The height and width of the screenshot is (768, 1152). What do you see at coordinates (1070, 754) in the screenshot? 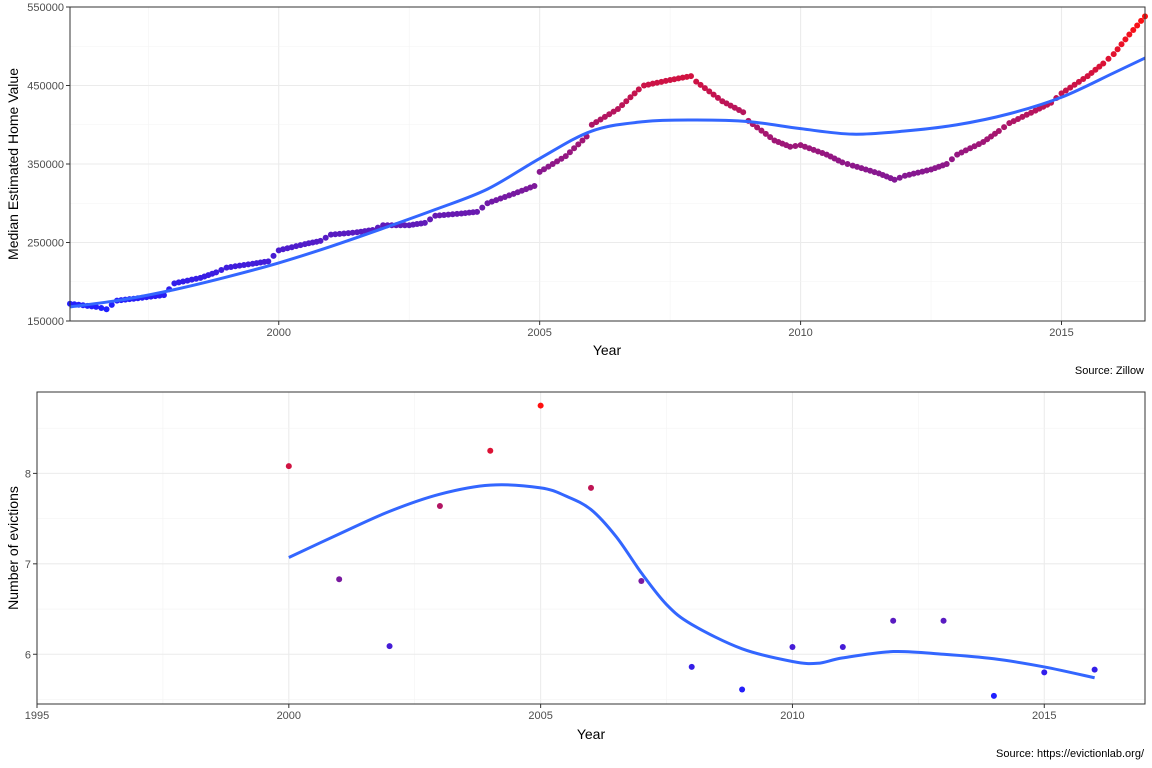
I see `evictions-caption: Source: https://evictionlab.org/` at bounding box center [1070, 754].